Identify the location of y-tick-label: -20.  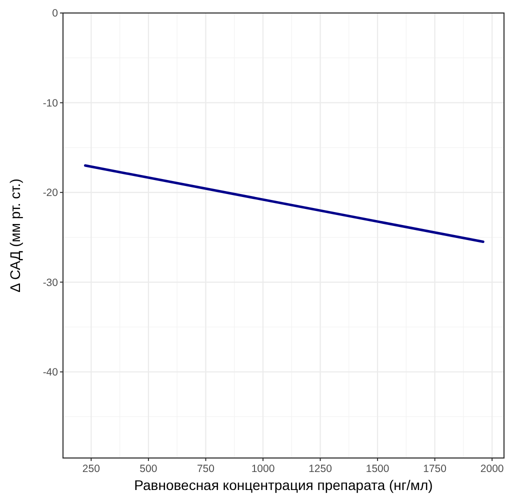
(50, 193).